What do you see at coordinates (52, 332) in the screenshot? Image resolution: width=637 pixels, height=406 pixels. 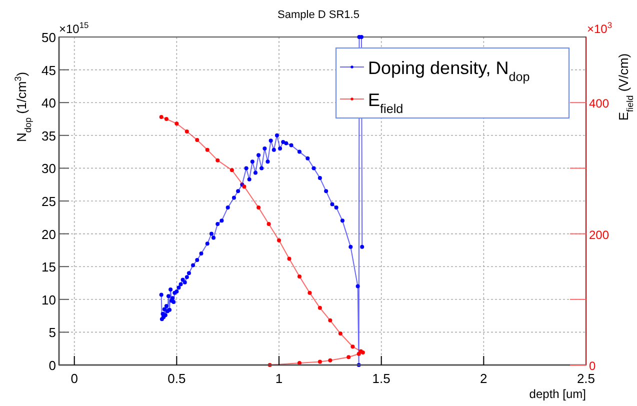 I see `y-tick-label: 5` at bounding box center [52, 332].